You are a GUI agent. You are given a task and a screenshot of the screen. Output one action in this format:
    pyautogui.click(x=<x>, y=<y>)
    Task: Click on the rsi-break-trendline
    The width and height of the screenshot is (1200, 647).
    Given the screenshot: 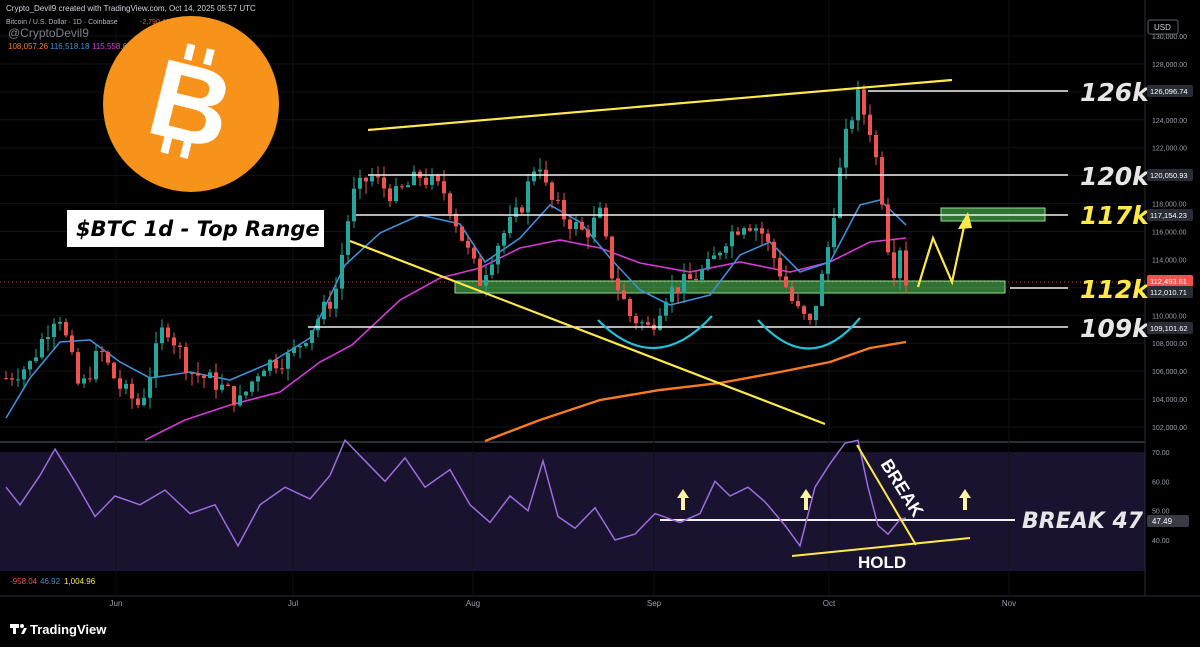 What is the action you would take?
    pyautogui.click(x=886, y=495)
    